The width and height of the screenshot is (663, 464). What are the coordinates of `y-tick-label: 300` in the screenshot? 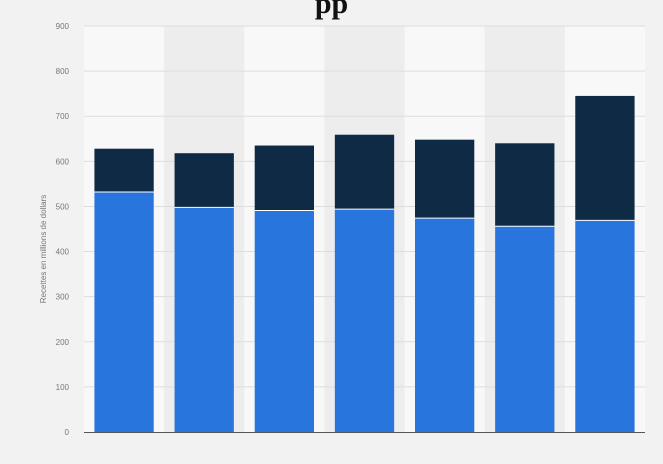 It's located at (63, 297).